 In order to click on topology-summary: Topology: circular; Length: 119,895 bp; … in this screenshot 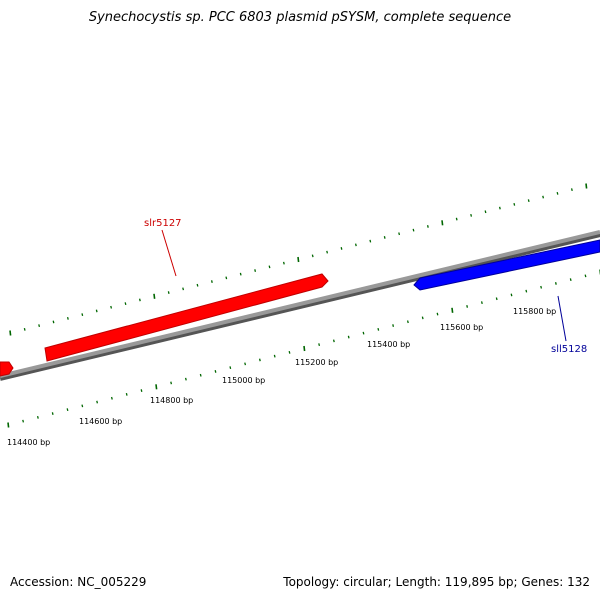, I will do `click(436, 582)`.